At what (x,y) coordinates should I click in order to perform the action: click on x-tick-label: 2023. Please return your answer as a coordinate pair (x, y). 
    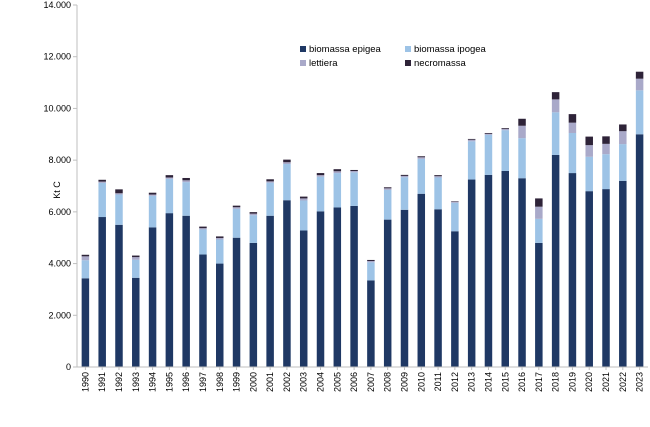
    Looking at the image, I should click on (640, 382).